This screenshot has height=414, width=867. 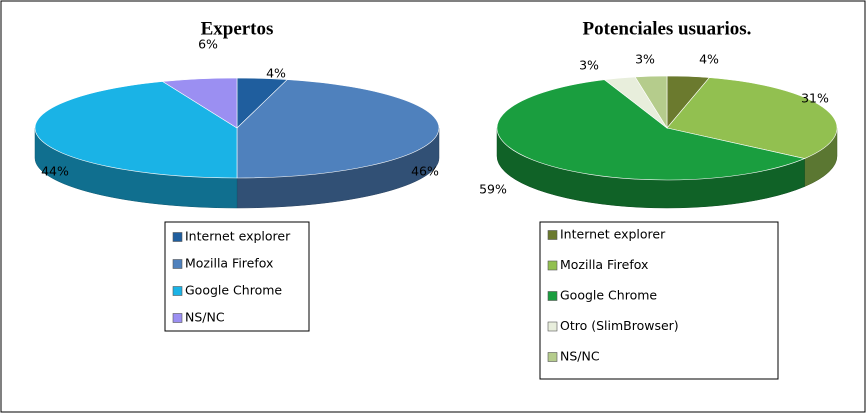 I want to click on data-label: 59%, so click(x=493, y=189).